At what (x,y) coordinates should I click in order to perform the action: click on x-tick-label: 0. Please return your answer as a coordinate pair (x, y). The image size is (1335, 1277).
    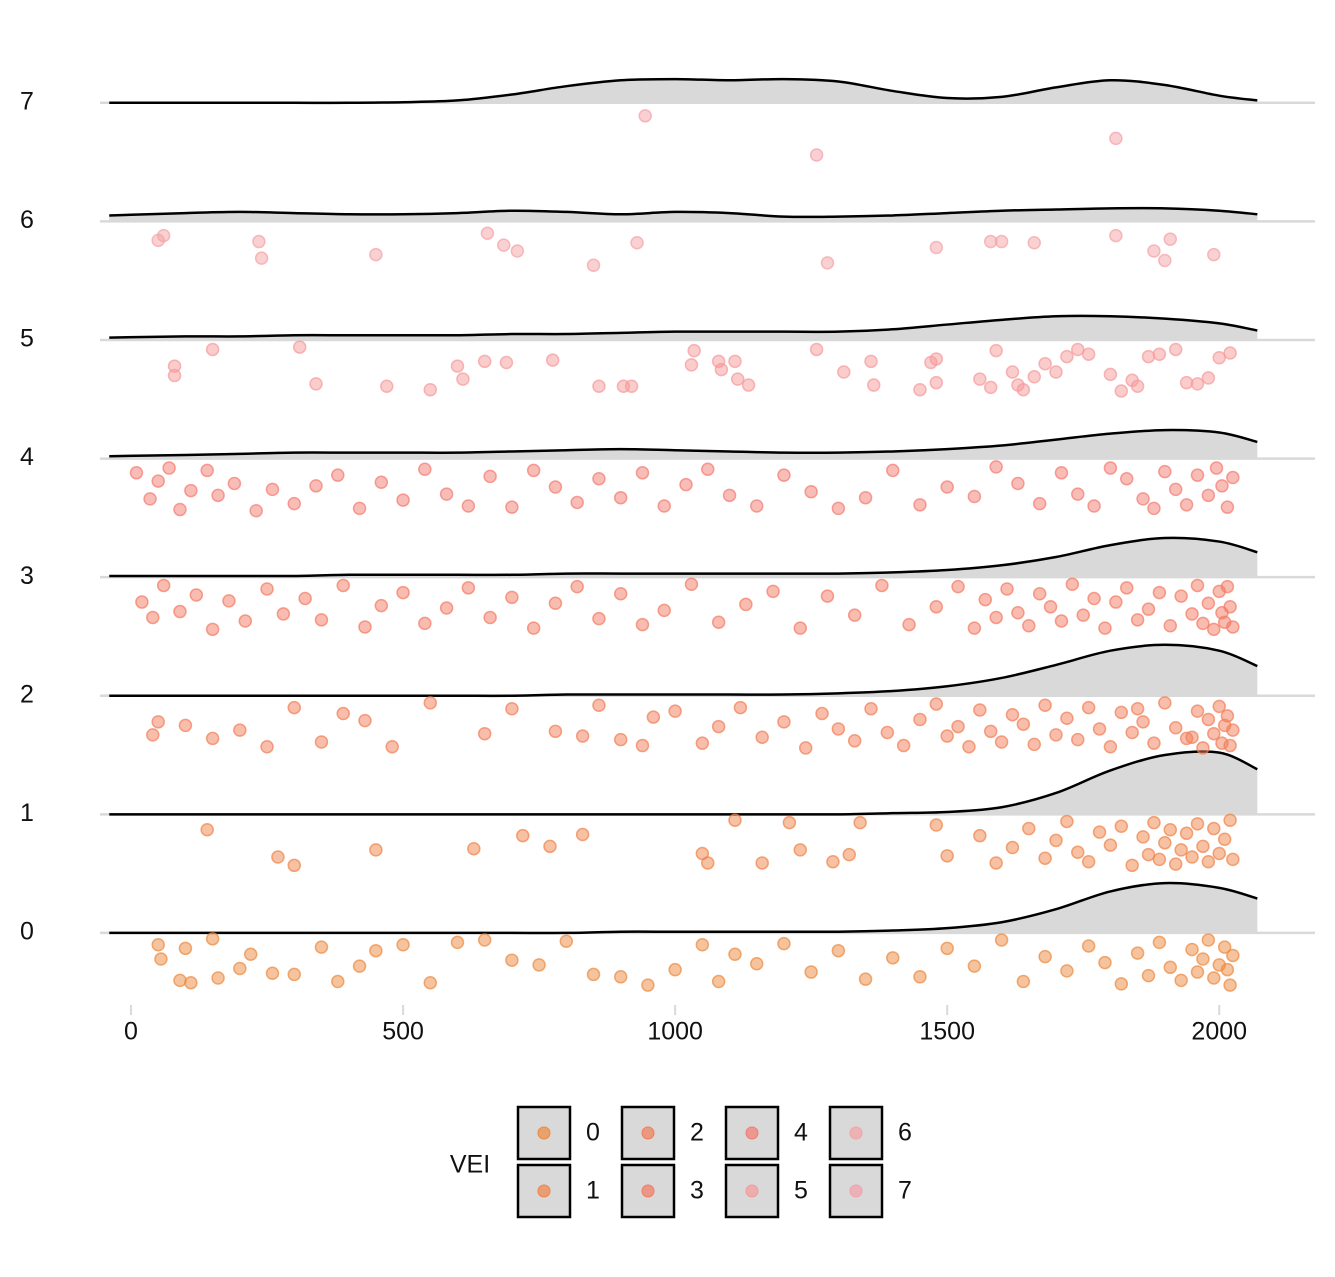
    Looking at the image, I should click on (131, 1032).